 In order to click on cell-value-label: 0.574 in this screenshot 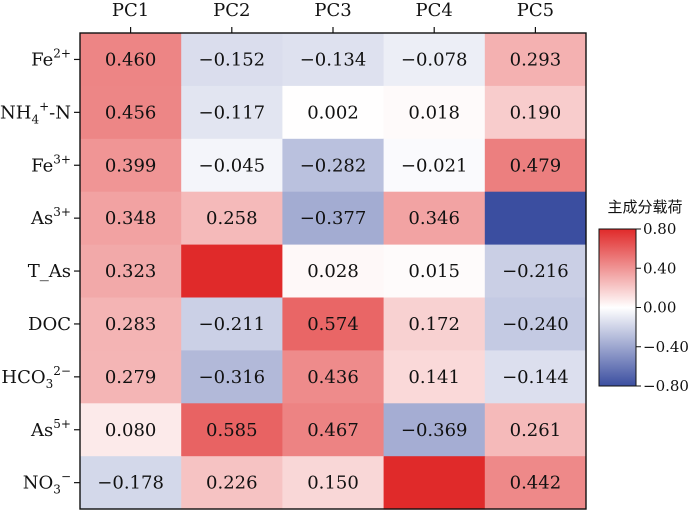, I will do `click(333, 324)`.